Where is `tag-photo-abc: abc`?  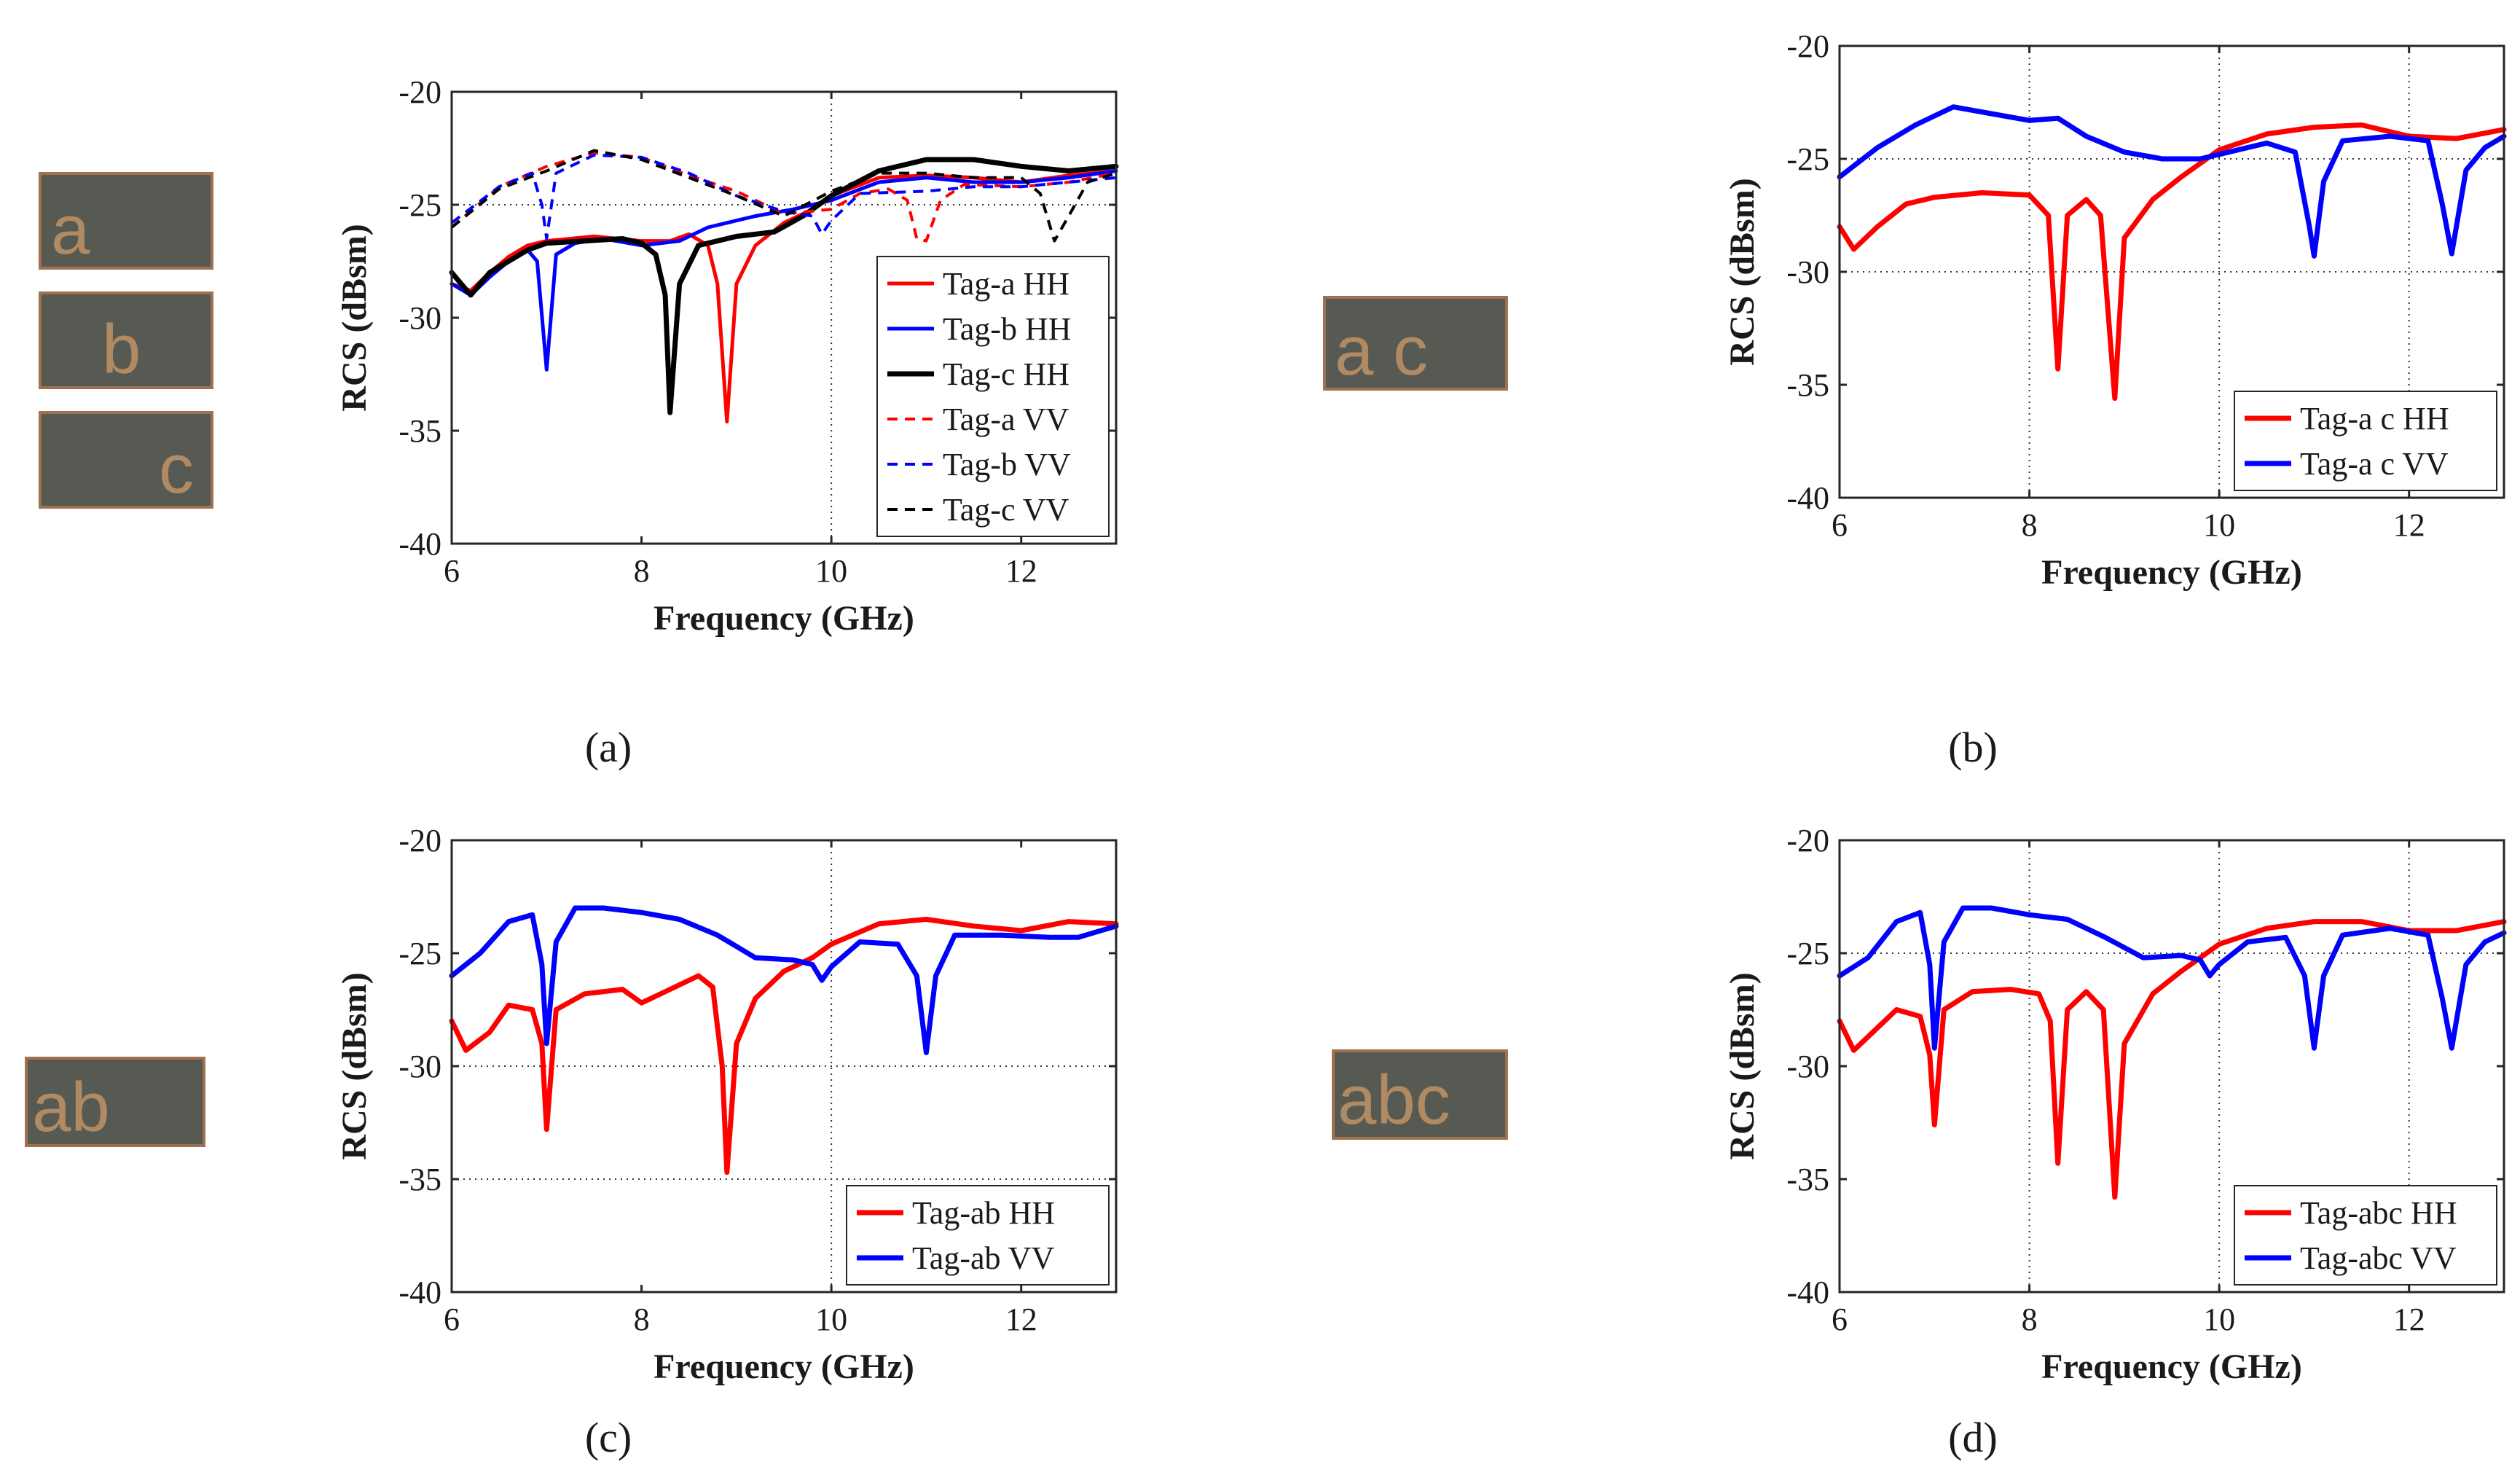
tag-photo-abc: abc is located at coordinates (1420, 1094).